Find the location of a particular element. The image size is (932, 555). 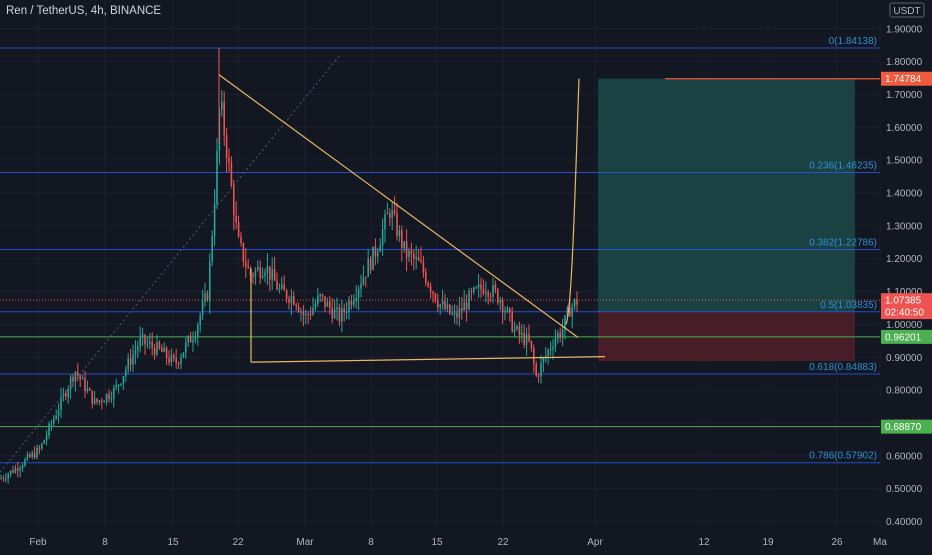

price-tick: 0.50000 is located at coordinates (904, 489).